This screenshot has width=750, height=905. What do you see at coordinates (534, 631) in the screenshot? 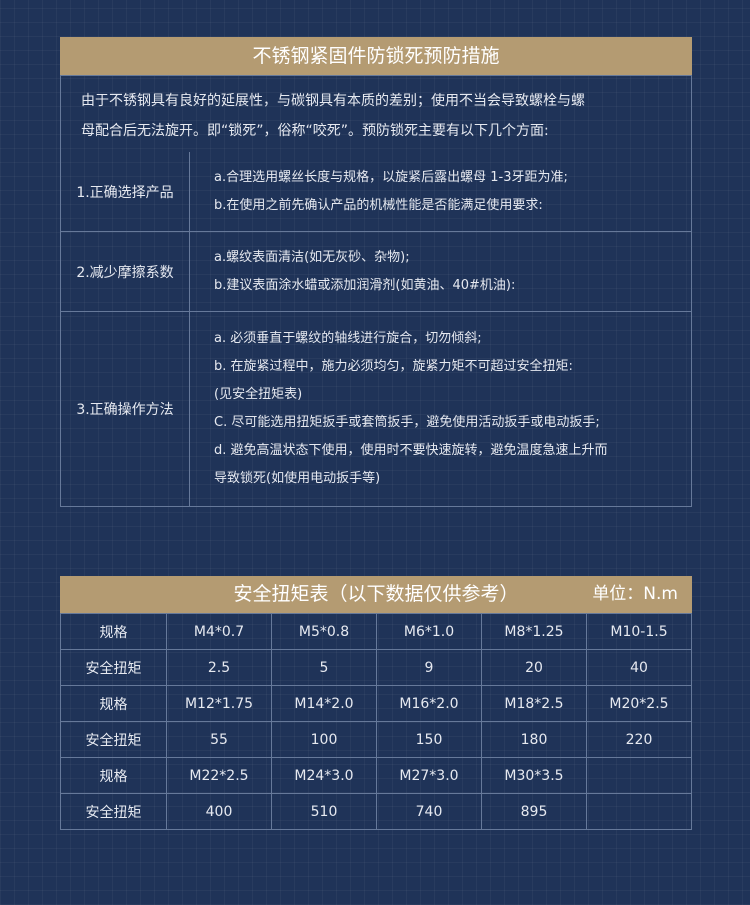
I see `table-cell: M8*1.25` at bounding box center [534, 631].